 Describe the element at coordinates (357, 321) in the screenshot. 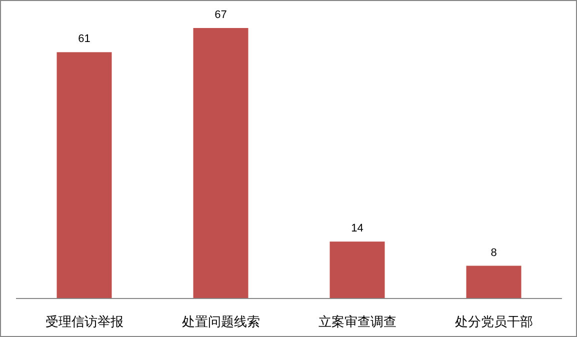

I see `x-tick-label: 立案审查调查` at that location.